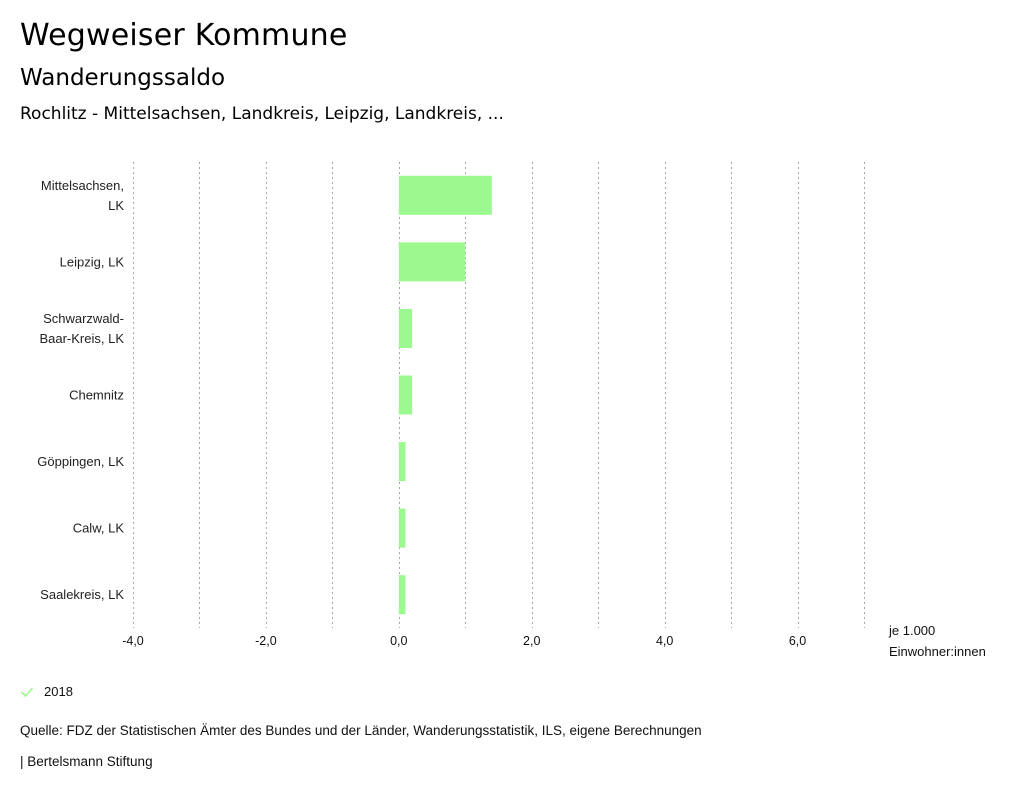 This screenshot has height=795, width=1024. What do you see at coordinates (81, 338) in the screenshot?
I see `category-label: Baar-Kreis, LK` at bounding box center [81, 338].